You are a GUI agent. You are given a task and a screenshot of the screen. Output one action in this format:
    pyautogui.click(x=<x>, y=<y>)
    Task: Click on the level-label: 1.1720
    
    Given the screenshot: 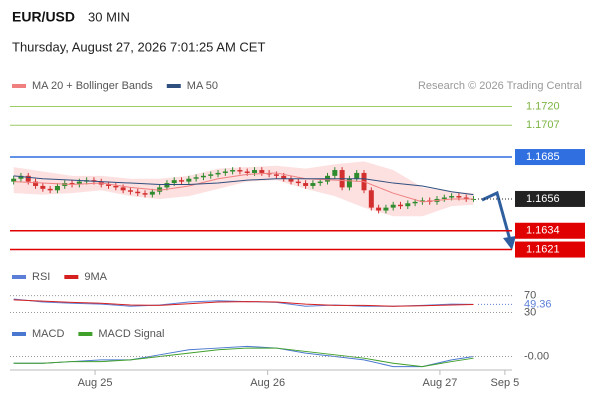 What is the action you would take?
    pyautogui.click(x=543, y=106)
    